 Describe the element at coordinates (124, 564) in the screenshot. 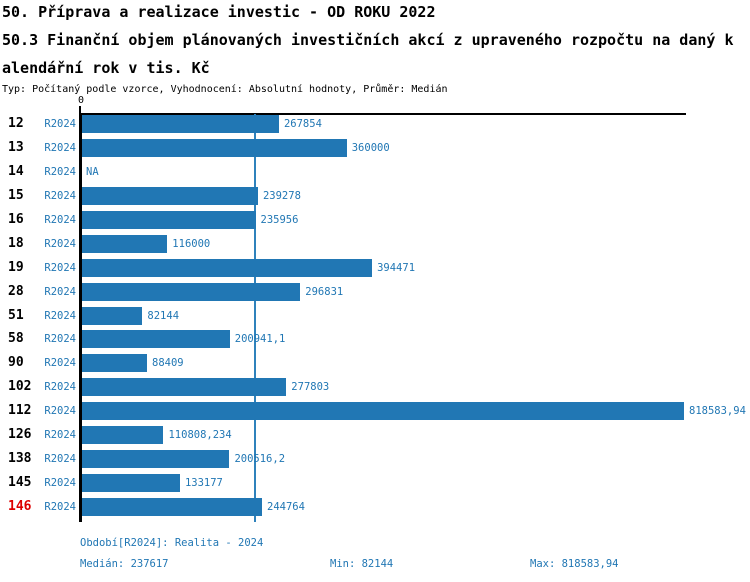

I see `footer-median-stat: Medián: 237617` at that location.